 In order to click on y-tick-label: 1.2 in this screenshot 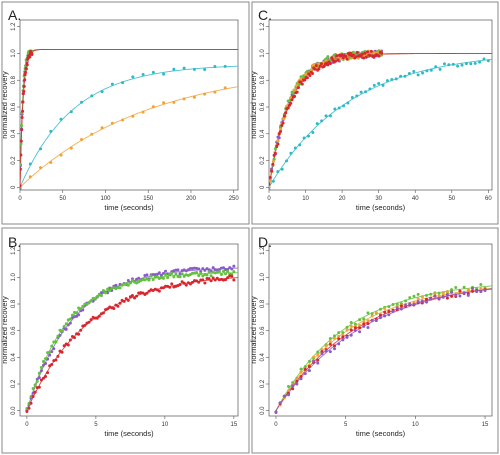, I will do `click(263, 26)`.